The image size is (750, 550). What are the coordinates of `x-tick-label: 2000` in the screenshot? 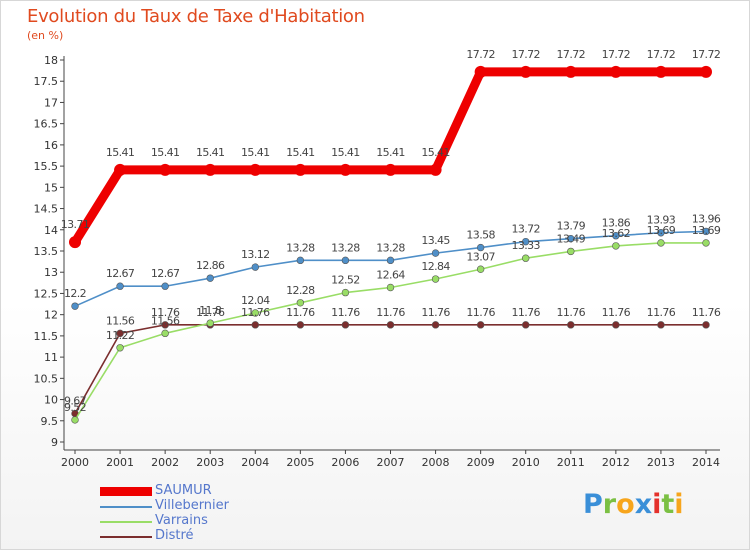 It's located at (75, 462).